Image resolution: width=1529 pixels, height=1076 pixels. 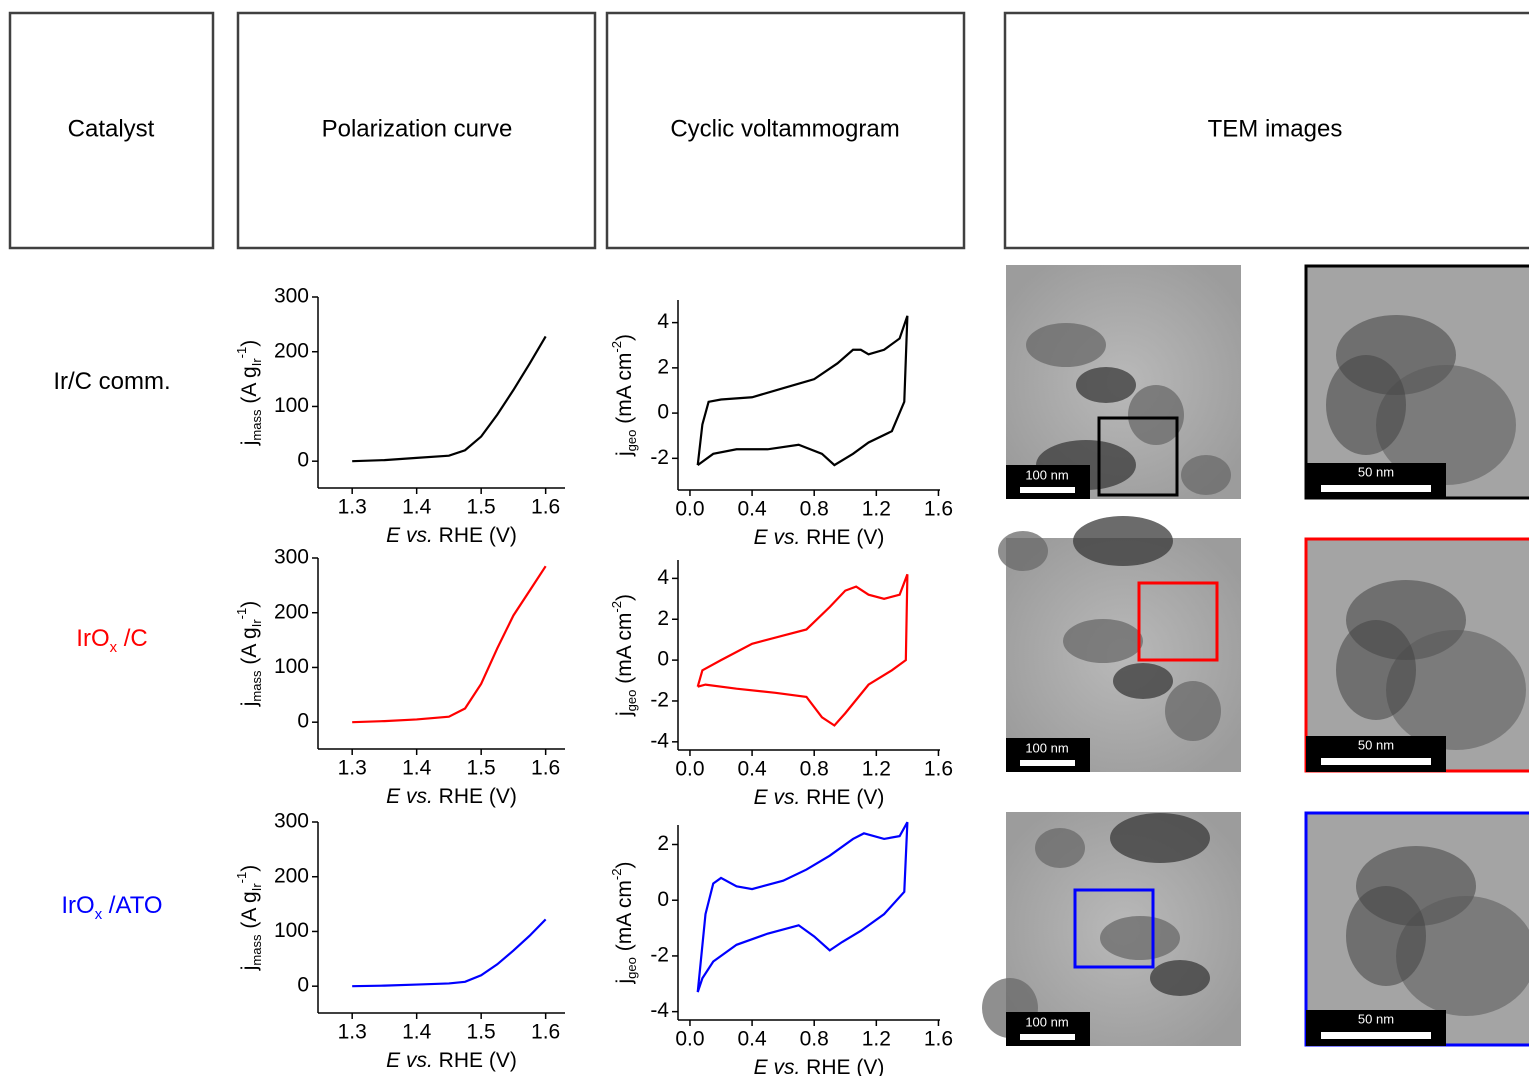 I want to click on header-label: Cyclic voltammogram, so click(x=784, y=128).